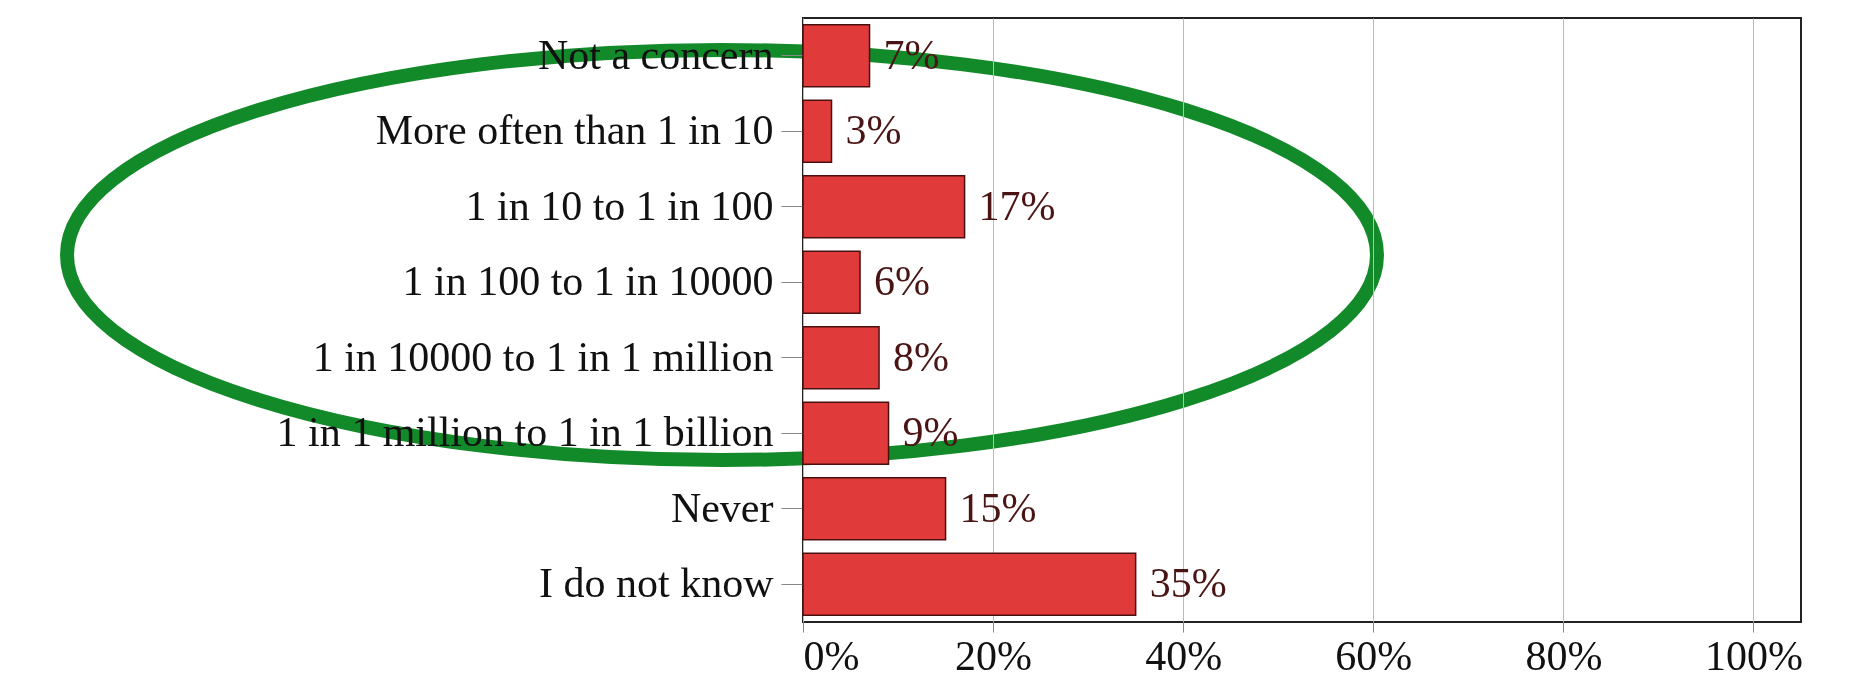 The height and width of the screenshot is (690, 1856). I want to click on data-label: 6%, so click(902, 281).